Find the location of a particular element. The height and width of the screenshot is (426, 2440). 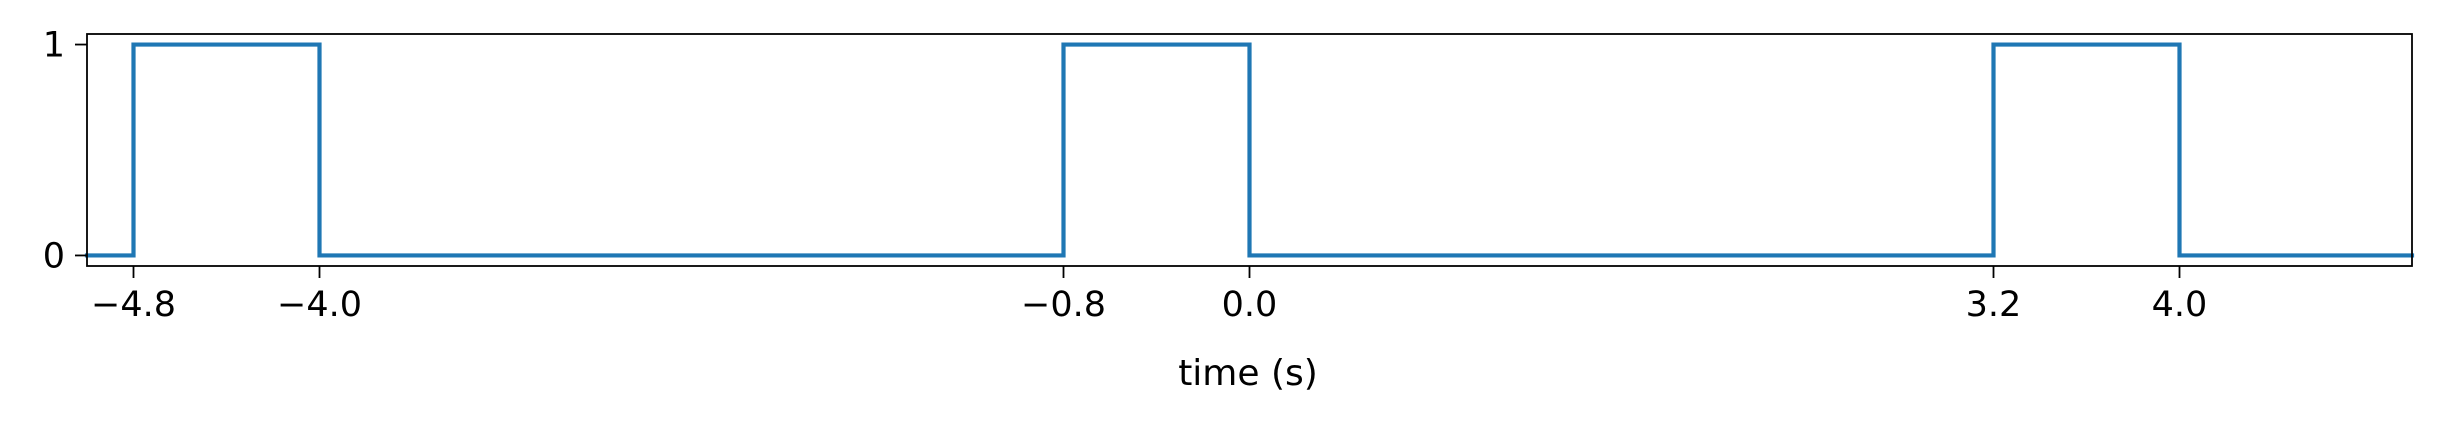

x-tick-label: −4.0 is located at coordinates (319, 305).